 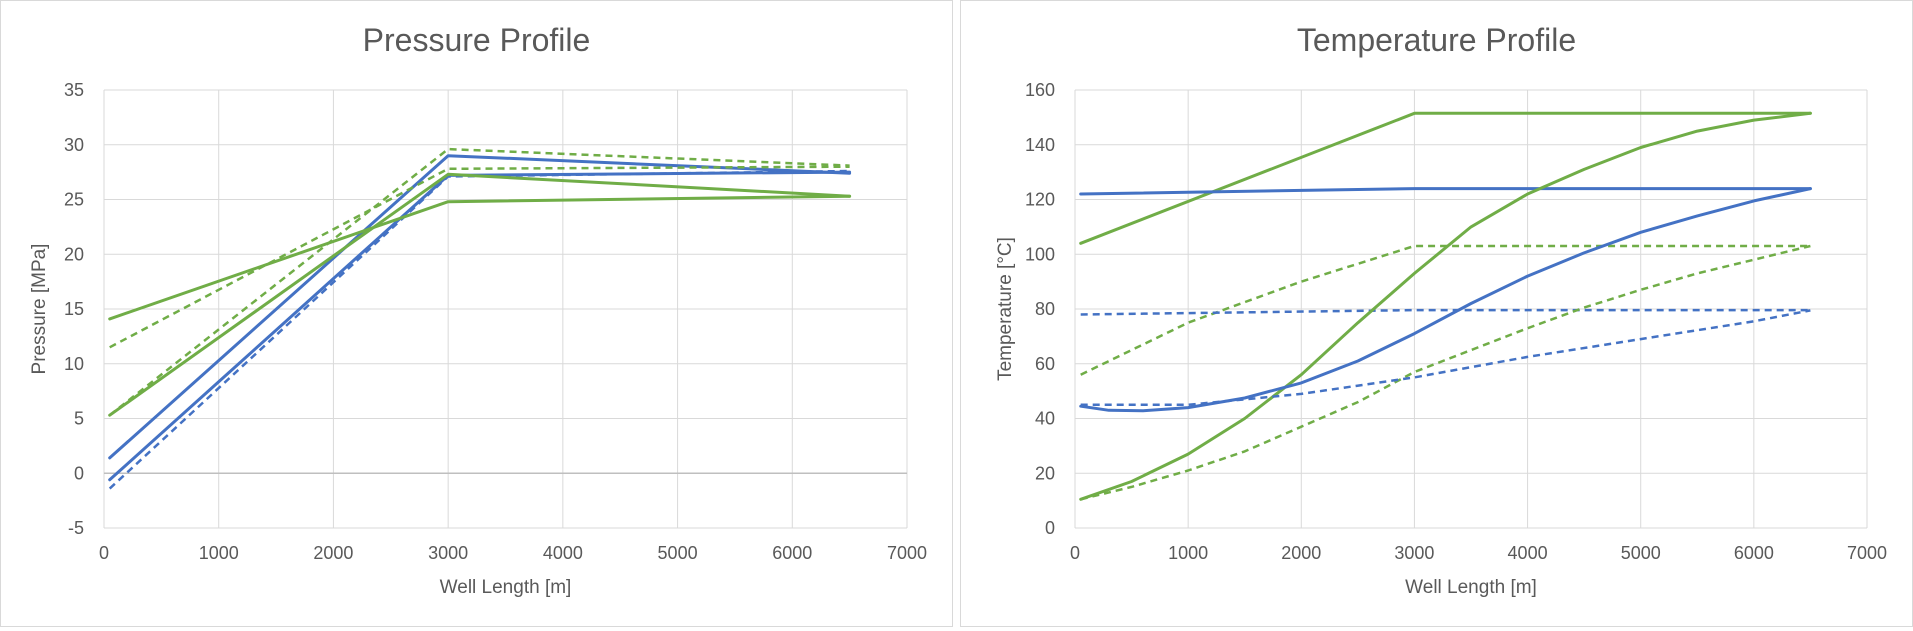 What do you see at coordinates (1040, 200) in the screenshot?
I see `y-tick-label: 120` at bounding box center [1040, 200].